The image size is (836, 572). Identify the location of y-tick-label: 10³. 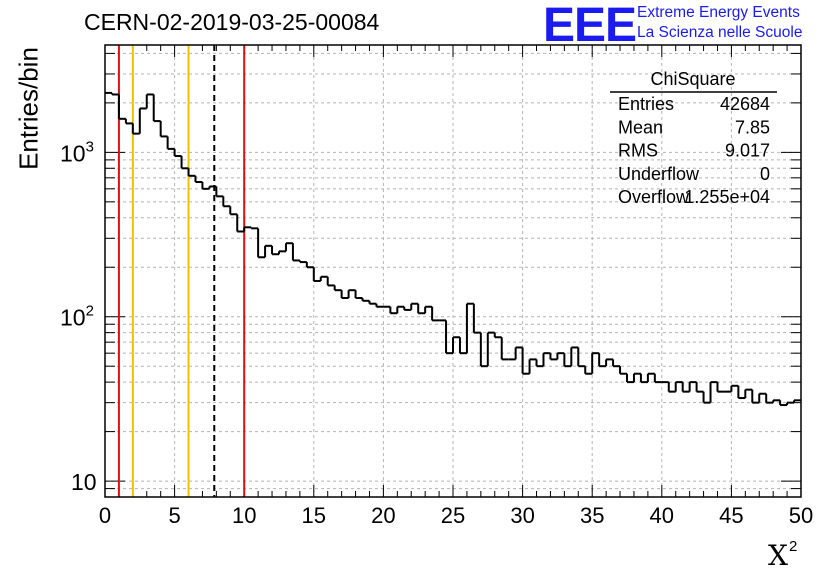
(77, 152).